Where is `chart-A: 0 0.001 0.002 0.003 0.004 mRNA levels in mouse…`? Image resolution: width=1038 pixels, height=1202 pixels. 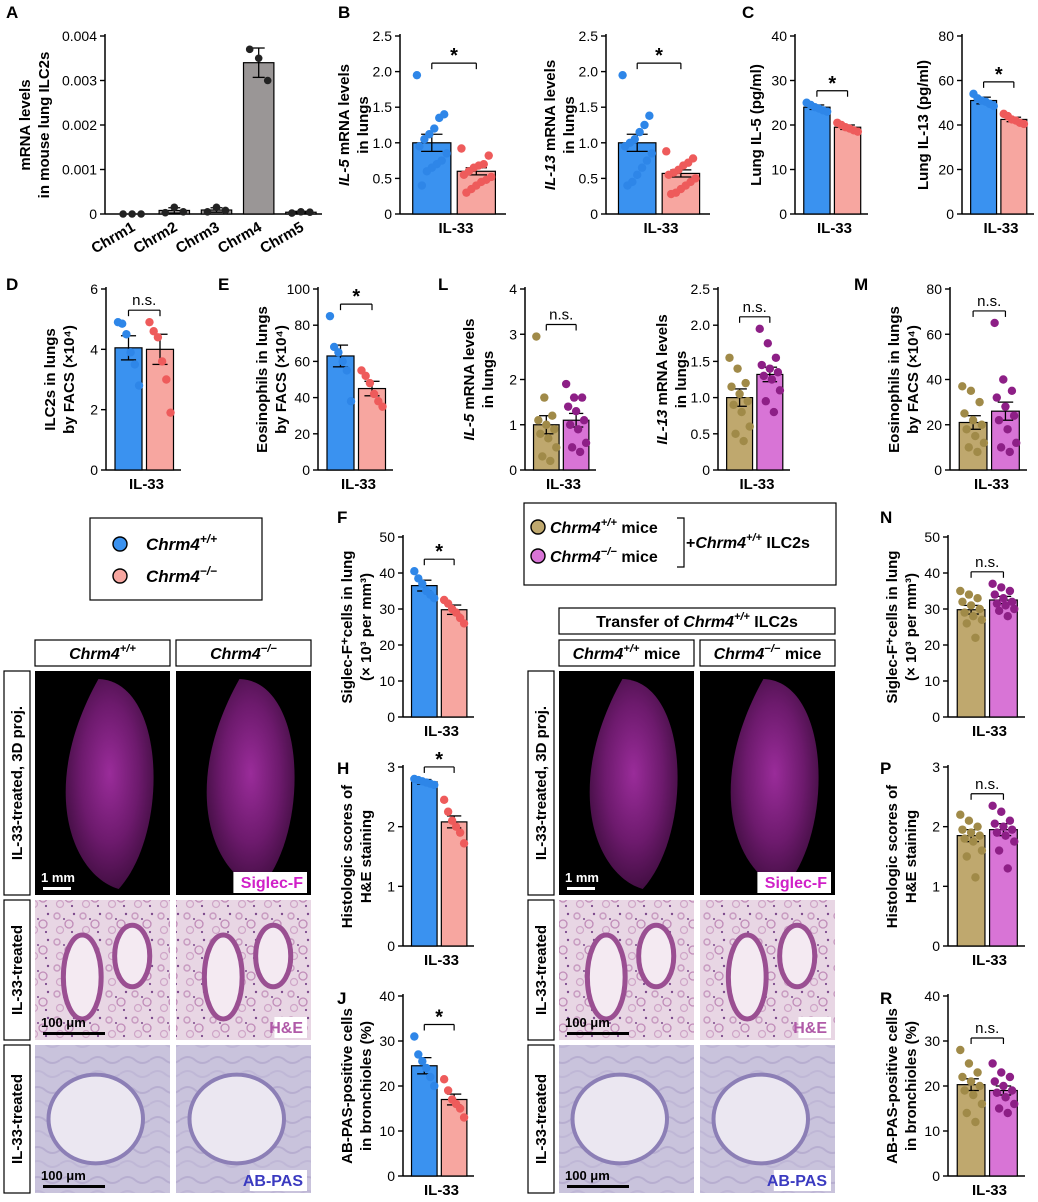 chart-A: 0 0.001 0.002 0.003 0.004 mRNA levels in mouse… is located at coordinates (169, 142).